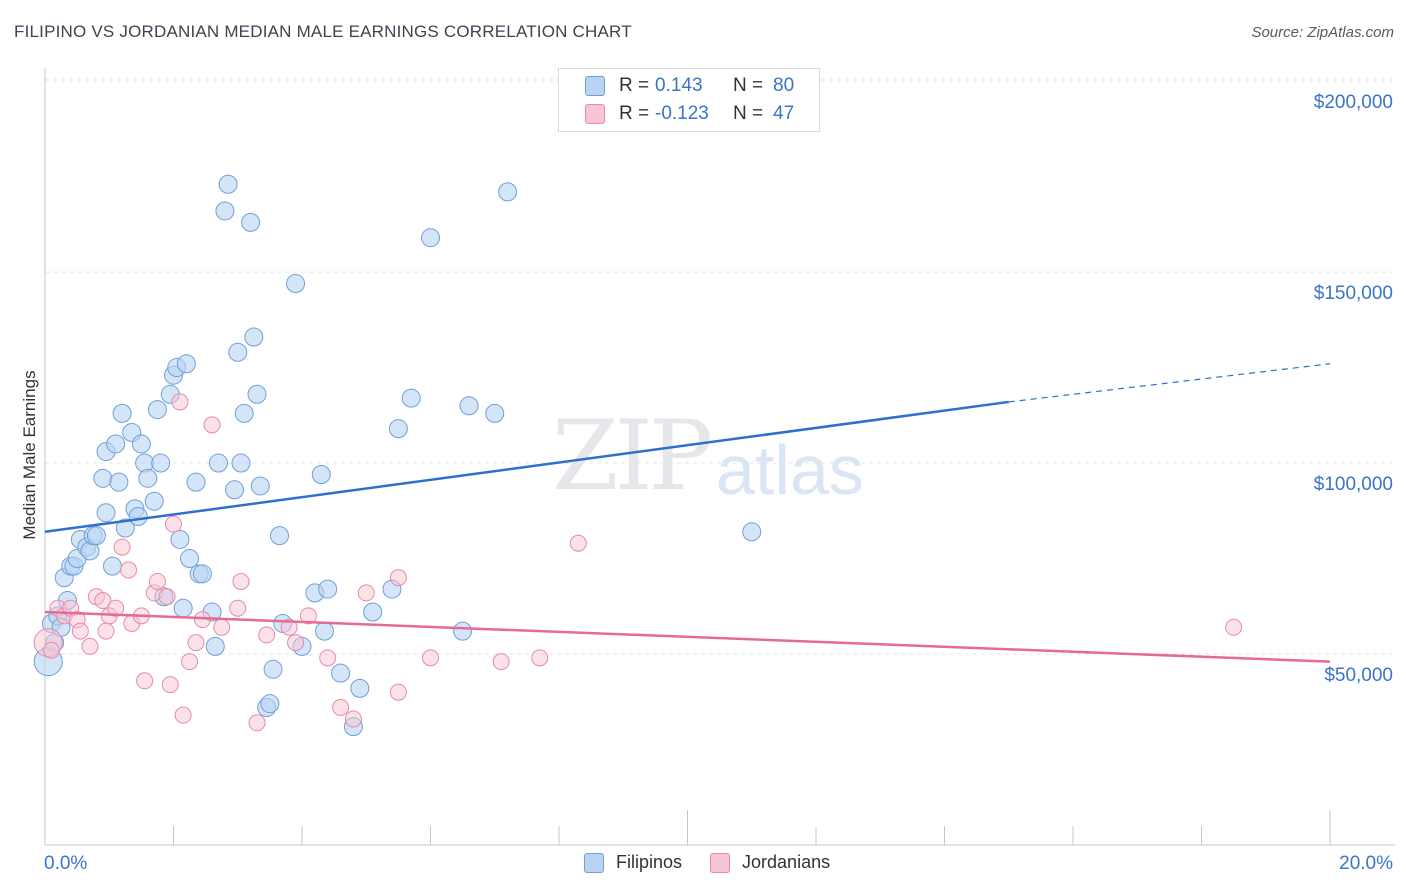 Image resolution: width=1406 pixels, height=892 pixels. What do you see at coordinates (634, 113) in the screenshot?
I see `r-label: R =` at bounding box center [634, 113].